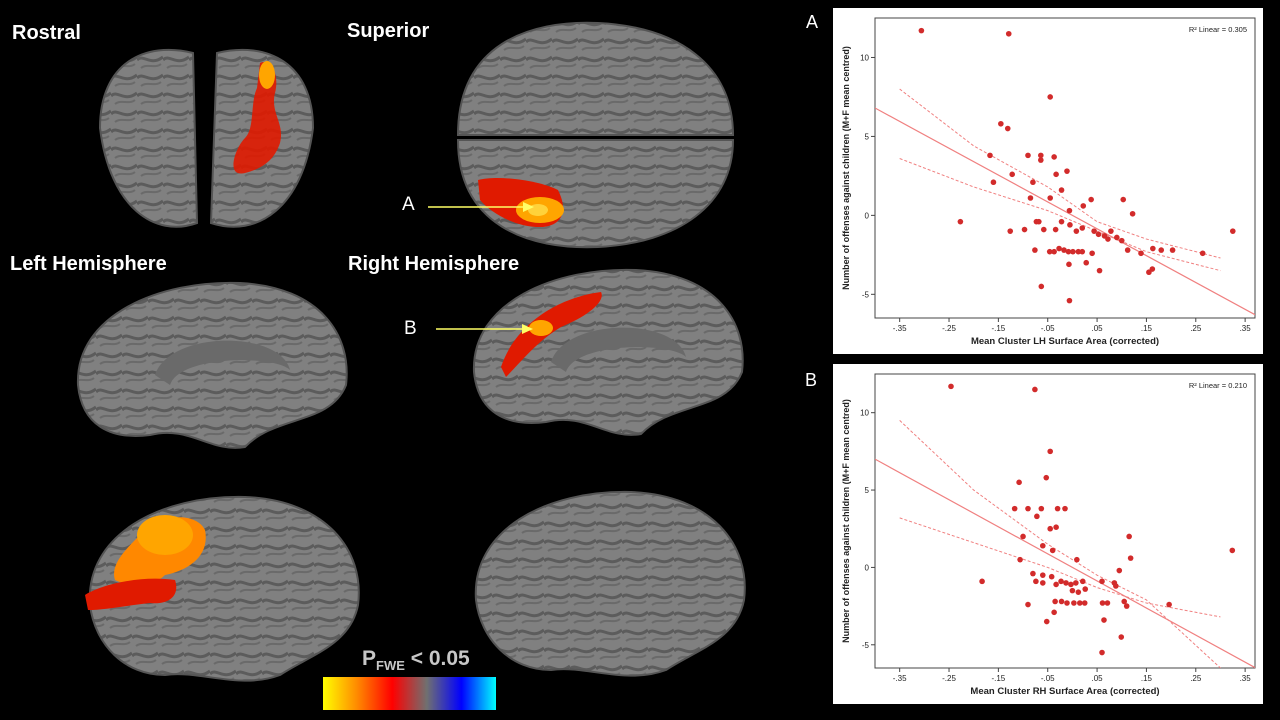 The width and height of the screenshot is (1280, 720). What do you see at coordinates (595, 135) in the screenshot?
I see `brain-superior-view` at bounding box center [595, 135].